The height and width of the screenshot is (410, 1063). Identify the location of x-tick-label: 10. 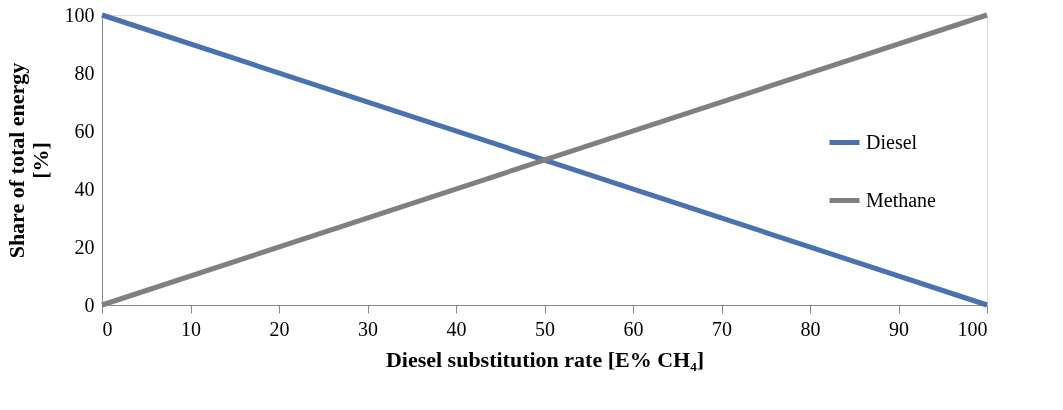
(191, 328).